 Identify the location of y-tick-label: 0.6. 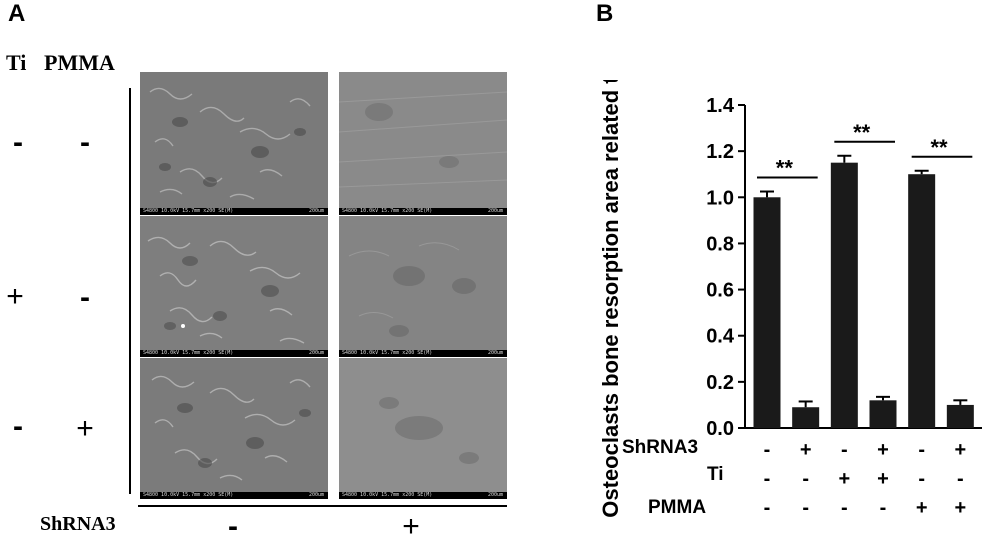
(720, 291).